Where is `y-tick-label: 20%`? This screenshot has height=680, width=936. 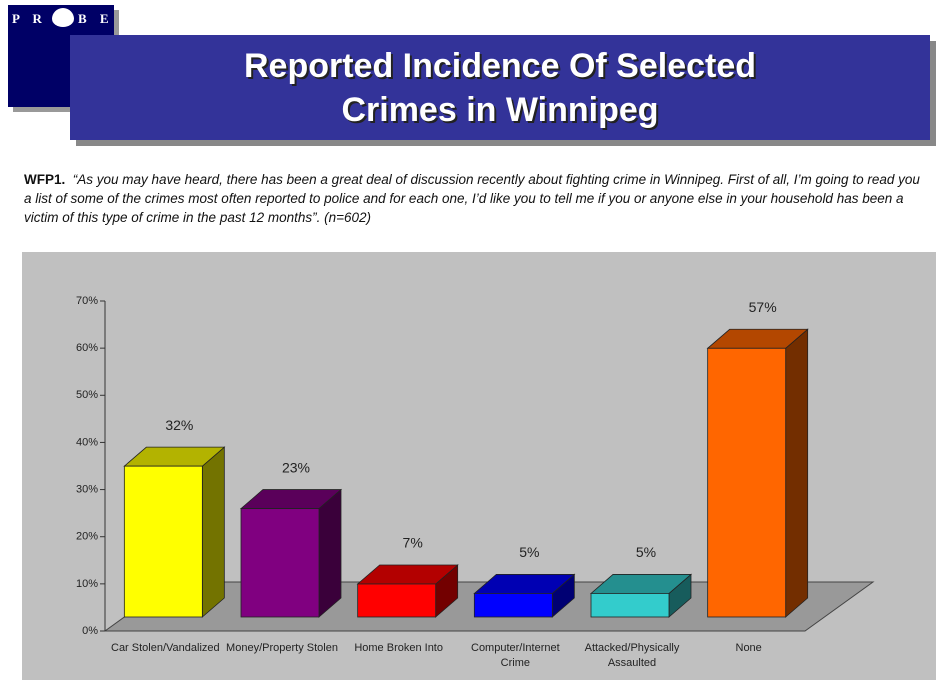
y-tick-label: 20% is located at coordinates (87, 537).